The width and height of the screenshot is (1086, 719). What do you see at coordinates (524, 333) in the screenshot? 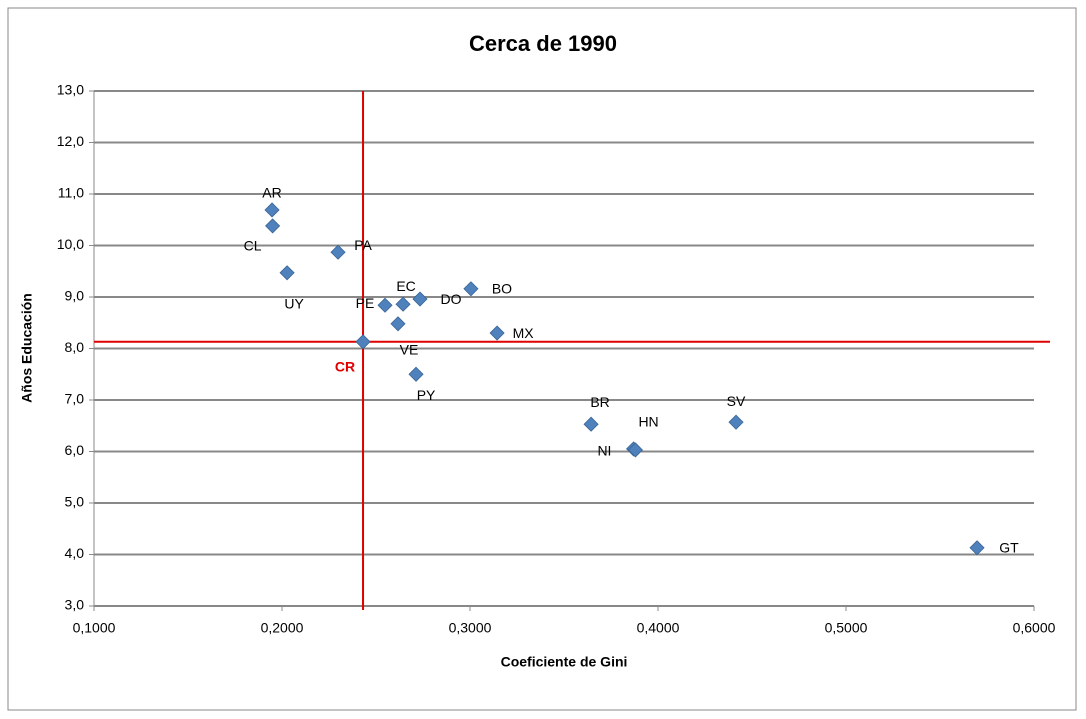
I see `point-label: MX` at bounding box center [524, 333].